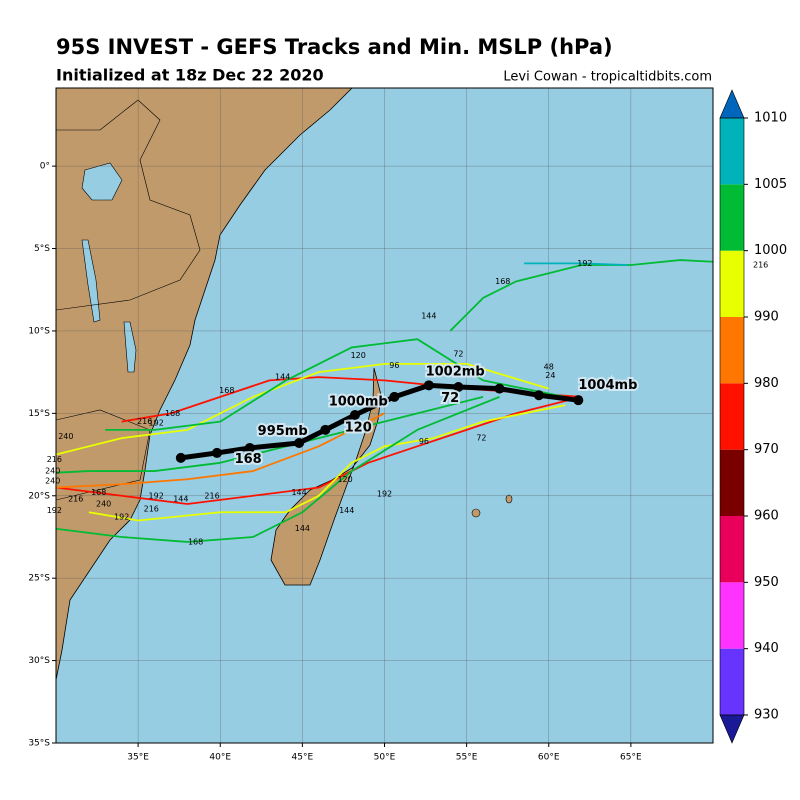  What do you see at coordinates (248, 459) in the screenshot?
I see `mean-track-label: 168` at bounding box center [248, 459].